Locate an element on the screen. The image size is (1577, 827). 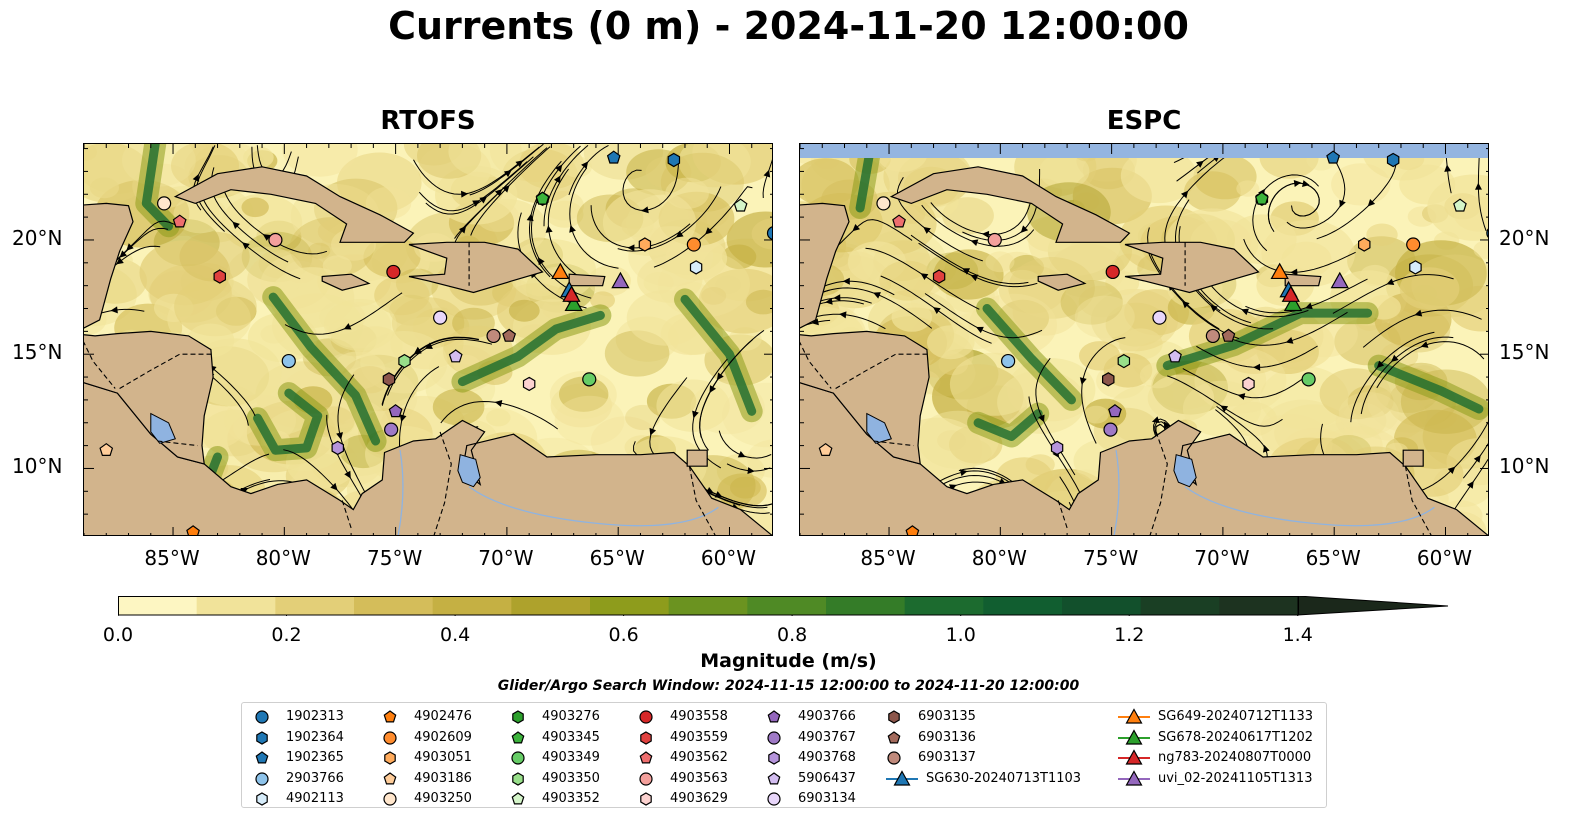
legend-label: 1902364 is located at coordinates (315, 737).